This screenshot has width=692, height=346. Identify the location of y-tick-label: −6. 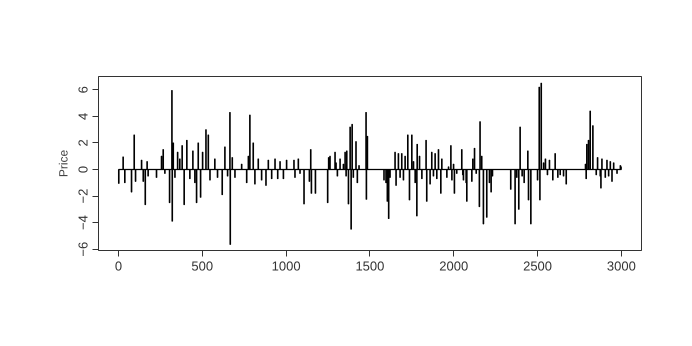
(83, 249).